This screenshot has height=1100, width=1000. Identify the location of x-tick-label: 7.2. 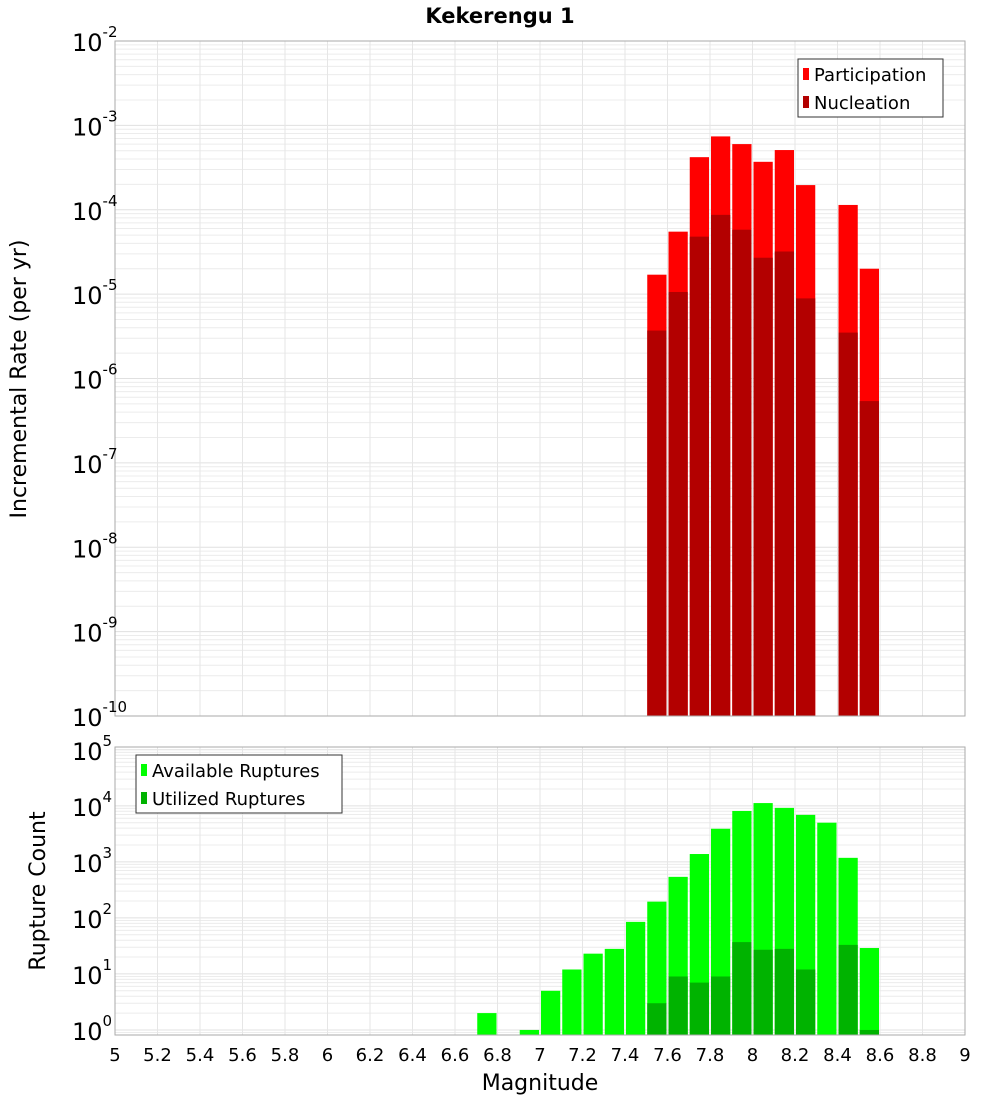
(582, 1055).